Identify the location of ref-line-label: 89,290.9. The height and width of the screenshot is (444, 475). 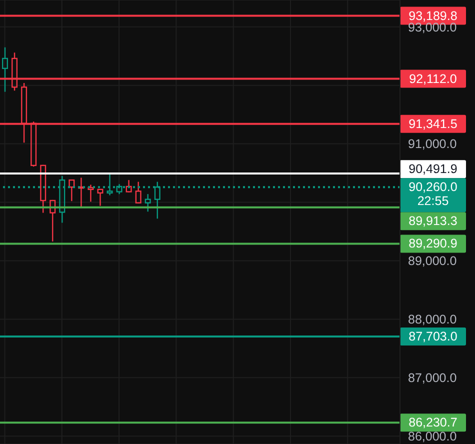
(433, 243).